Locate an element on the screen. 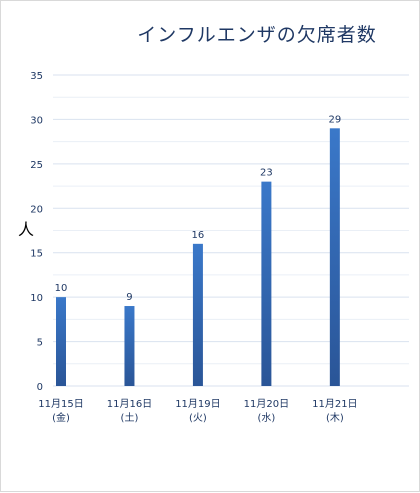 Image resolution: width=420 pixels, height=493 pixels. data-label: 16 is located at coordinates (198, 235).